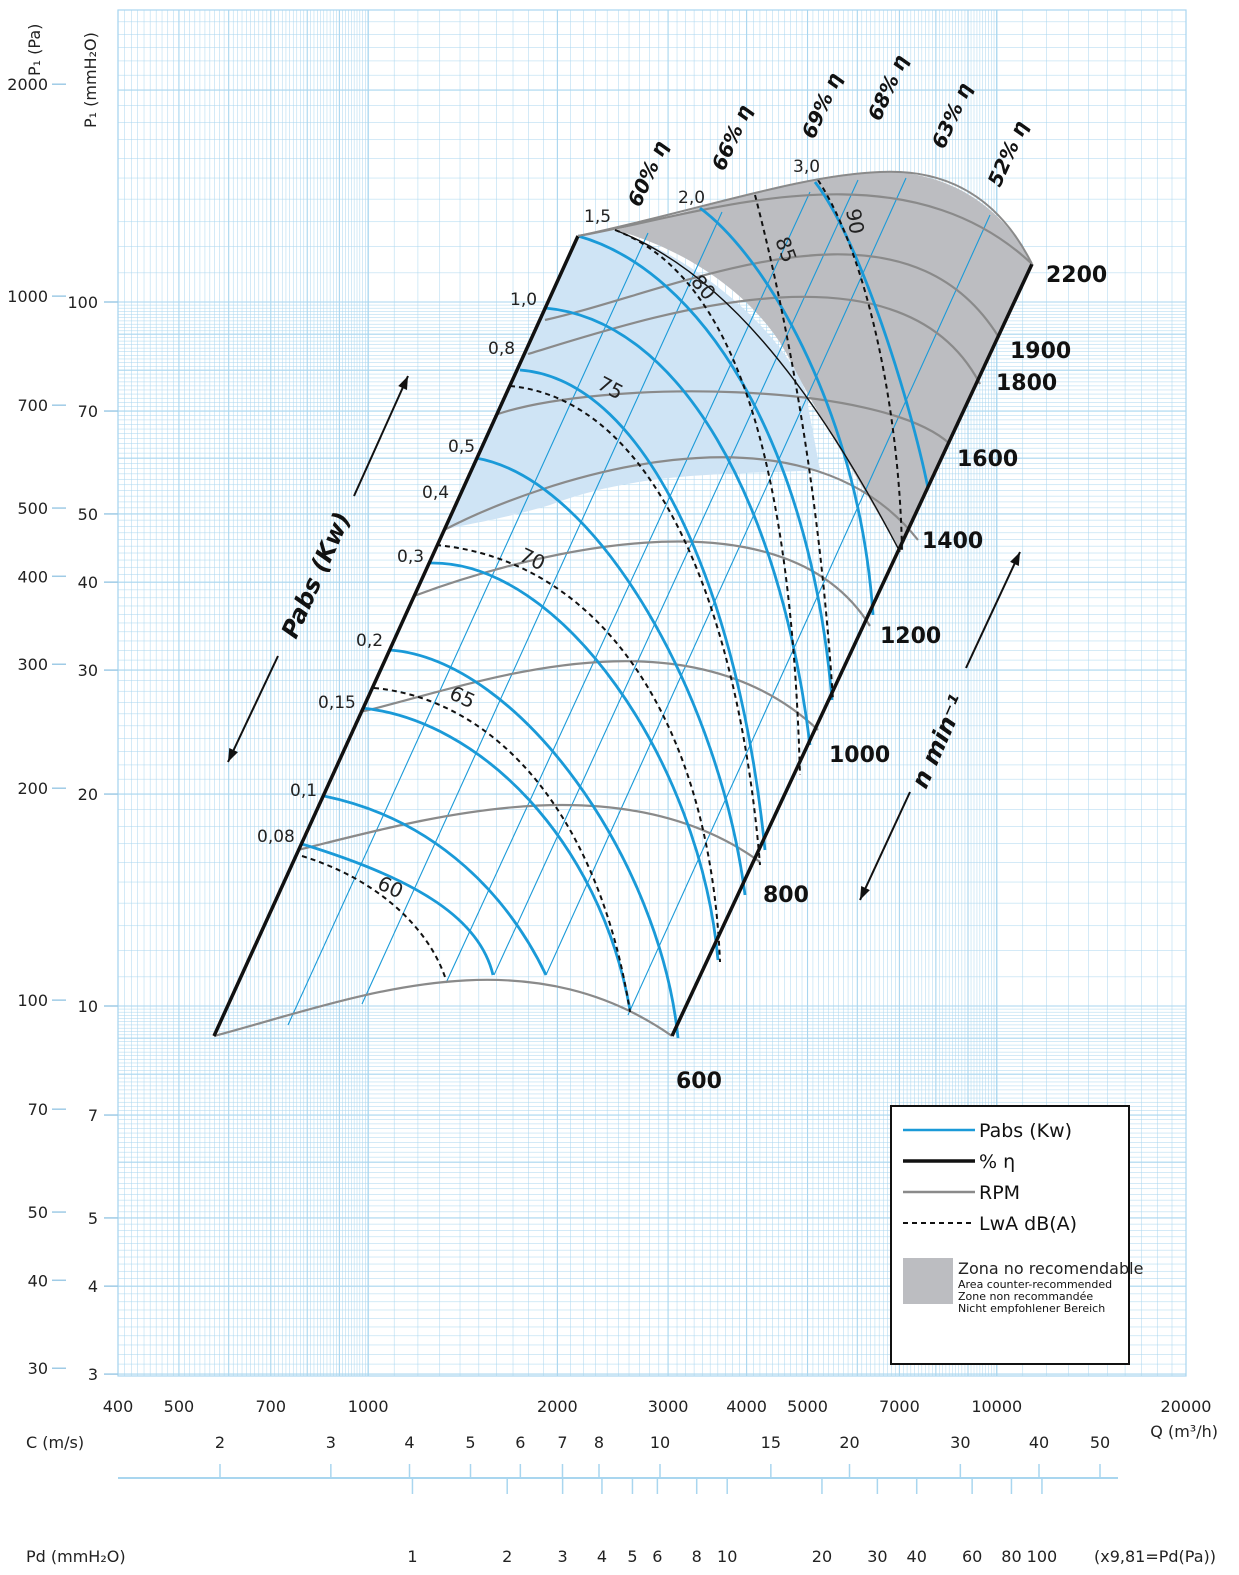  Describe the element at coordinates (660, 1442) in the screenshot. I see `velocity-tick-label: 10` at that location.